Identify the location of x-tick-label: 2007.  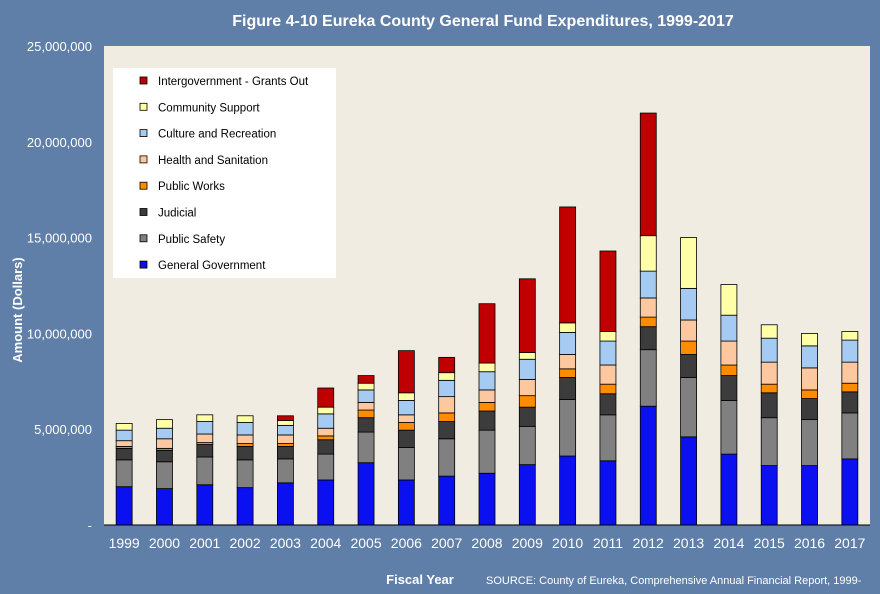
(446, 543).